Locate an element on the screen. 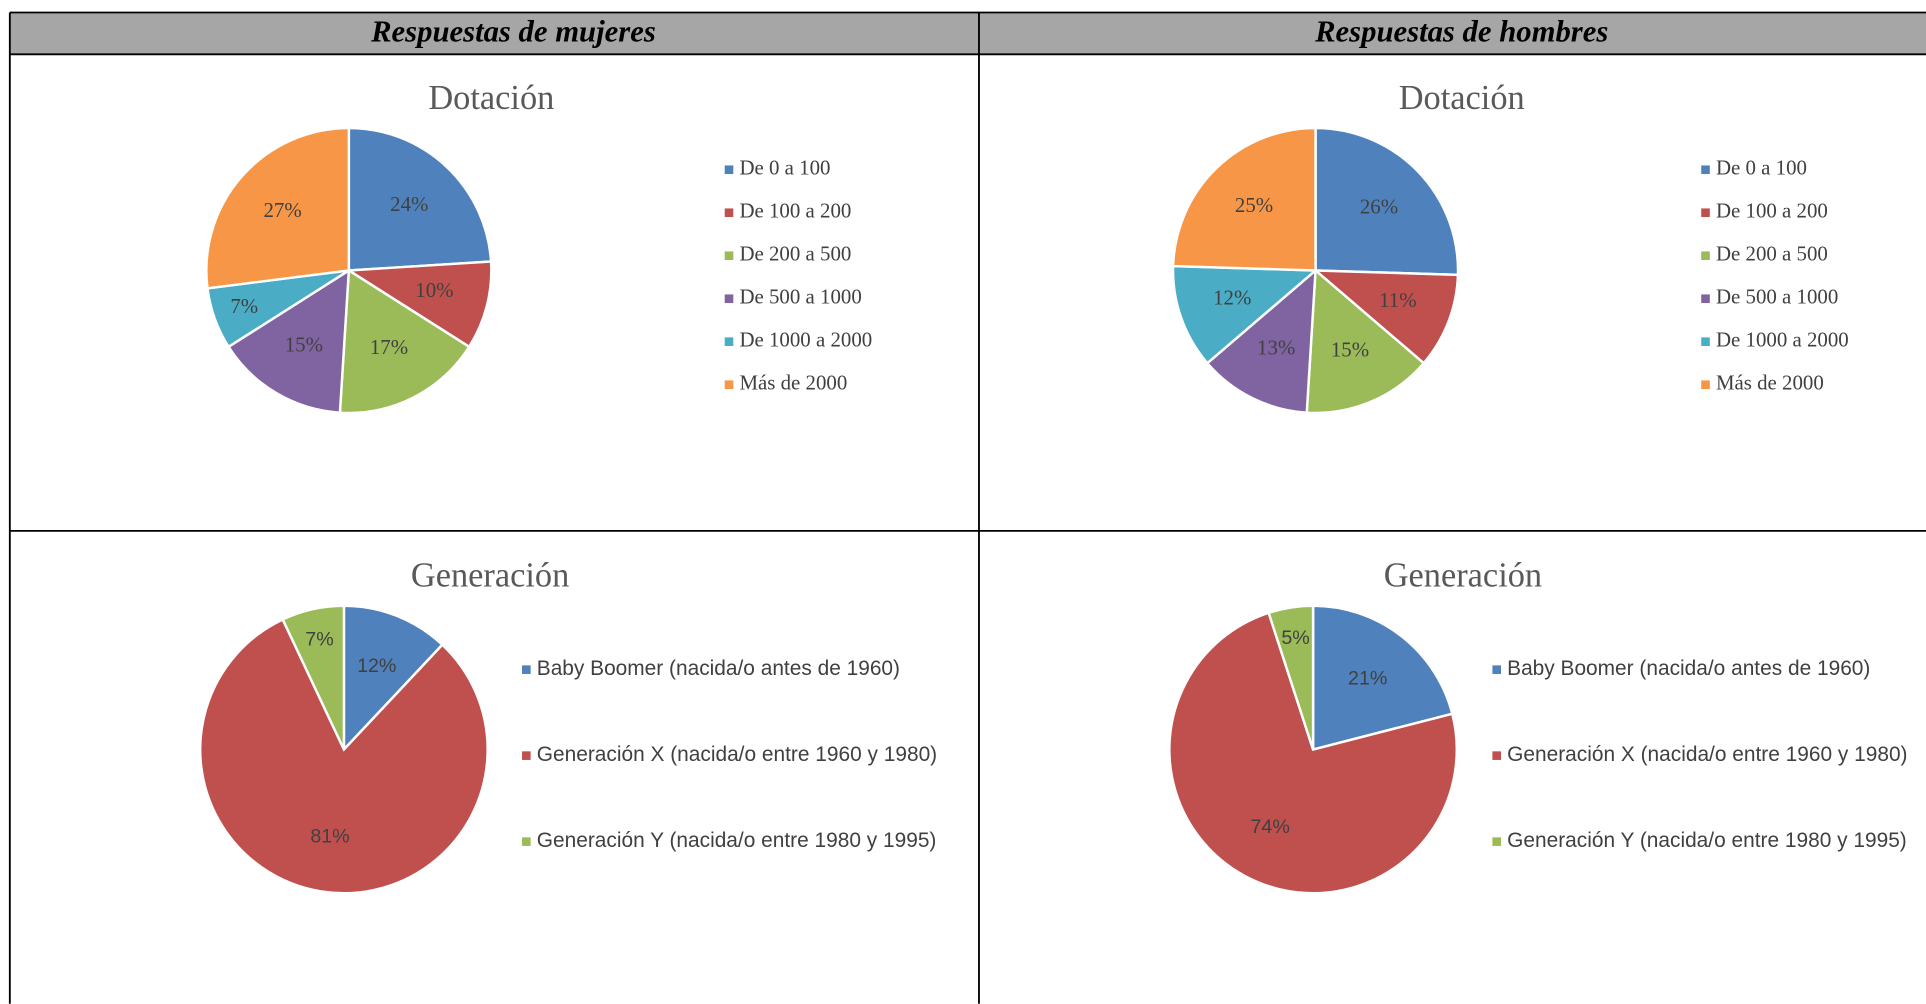 The width and height of the screenshot is (1926, 1004). data-label: 17% is located at coordinates (389, 347).